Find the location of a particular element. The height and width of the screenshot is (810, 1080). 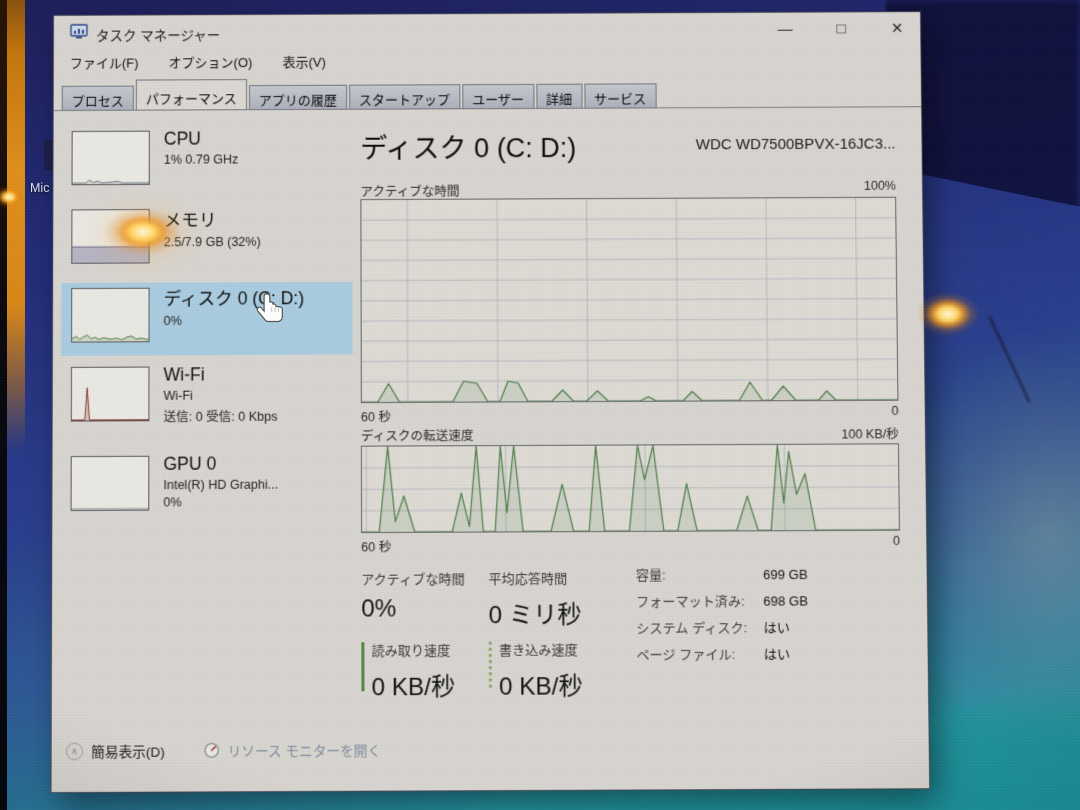

desktop-left-strip is located at coordinates (15, 225).